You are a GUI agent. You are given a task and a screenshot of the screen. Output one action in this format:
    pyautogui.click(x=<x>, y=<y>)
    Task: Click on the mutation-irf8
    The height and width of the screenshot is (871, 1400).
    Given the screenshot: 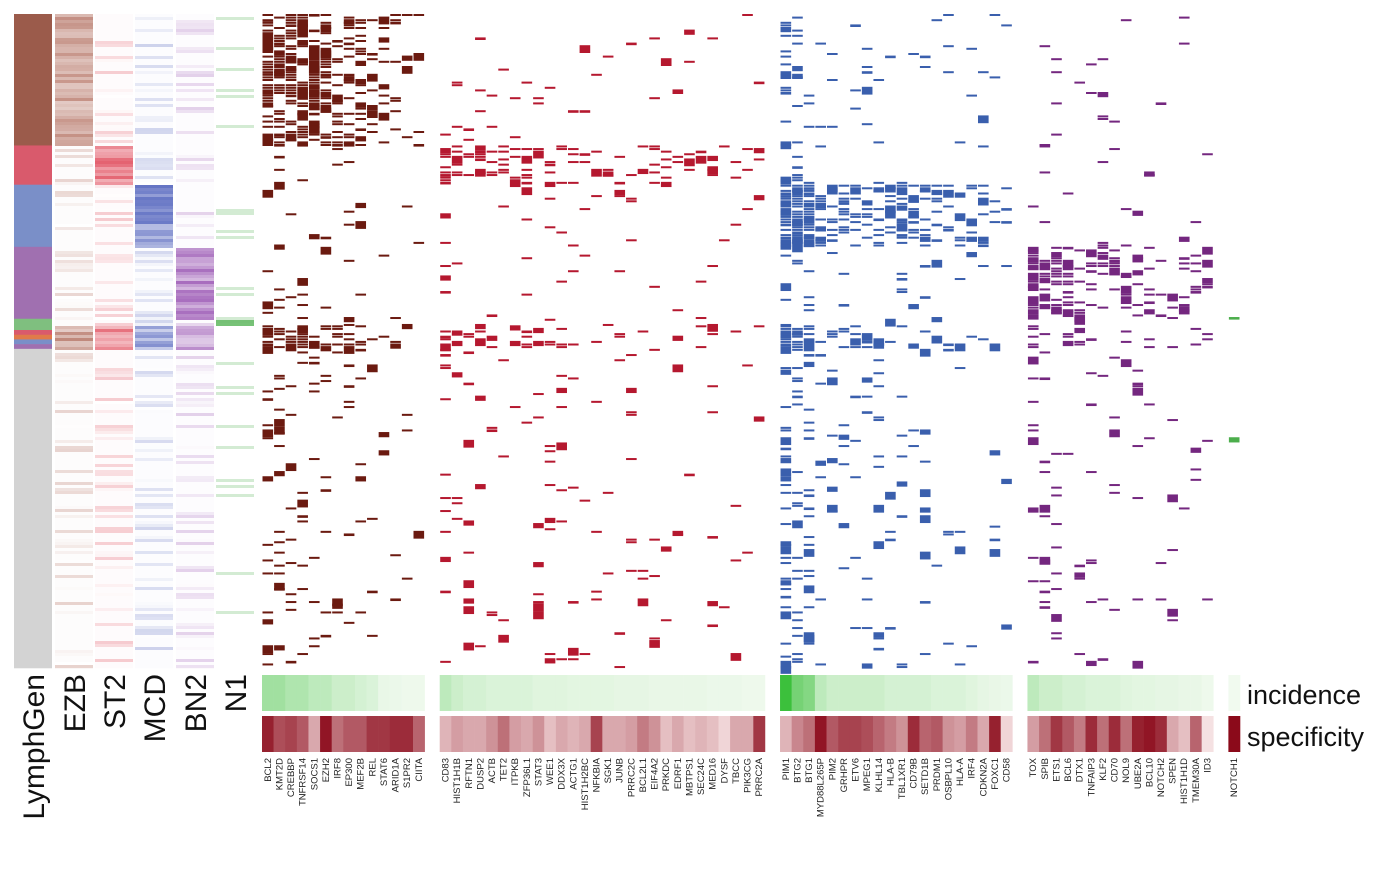 What is the action you would take?
    pyautogui.click(x=337, y=334)
    